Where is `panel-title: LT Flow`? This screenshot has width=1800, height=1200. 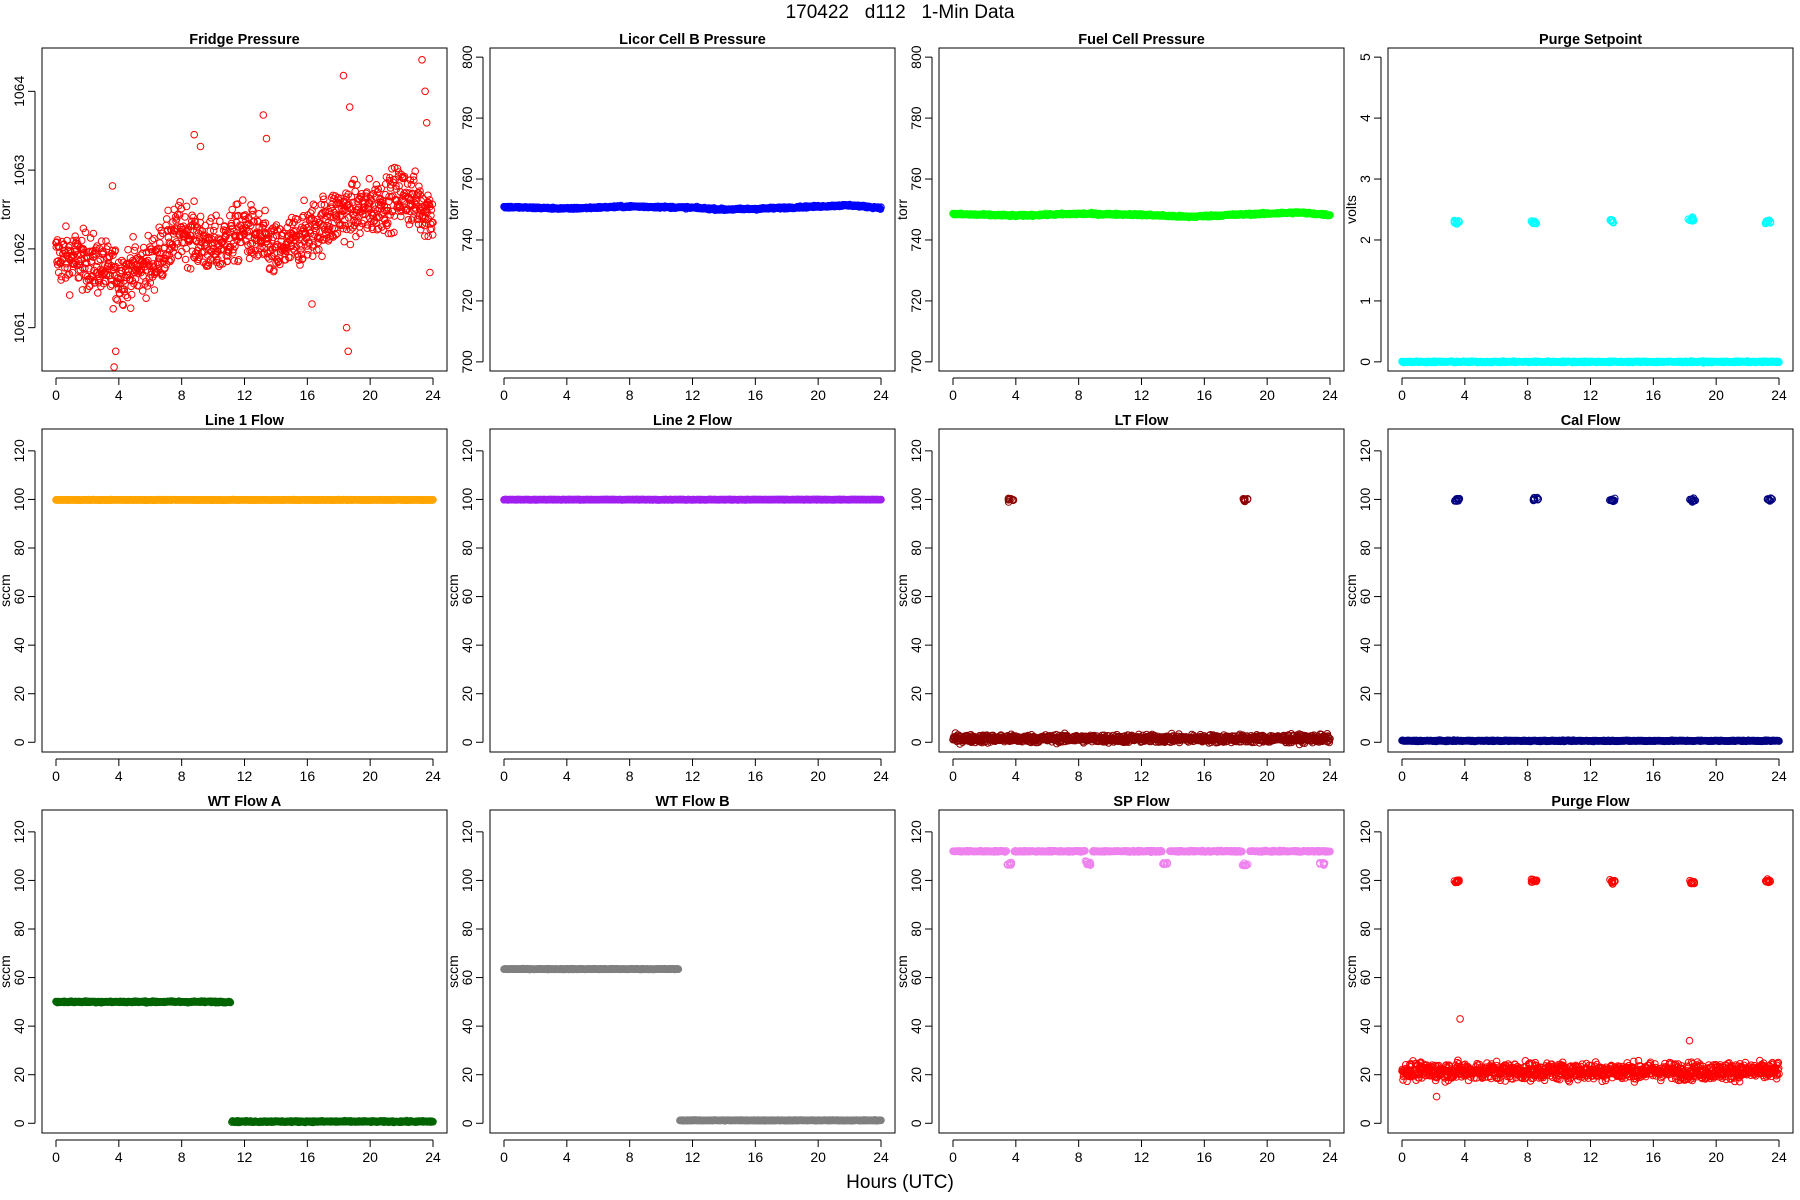
panel-title: LT Flow is located at coordinates (1142, 421).